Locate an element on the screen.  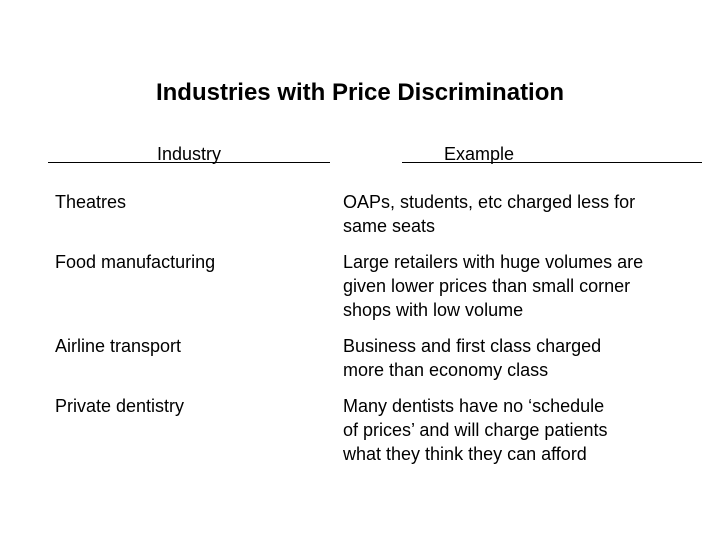
example-line: shops with low volume is located at coordinates (433, 310).